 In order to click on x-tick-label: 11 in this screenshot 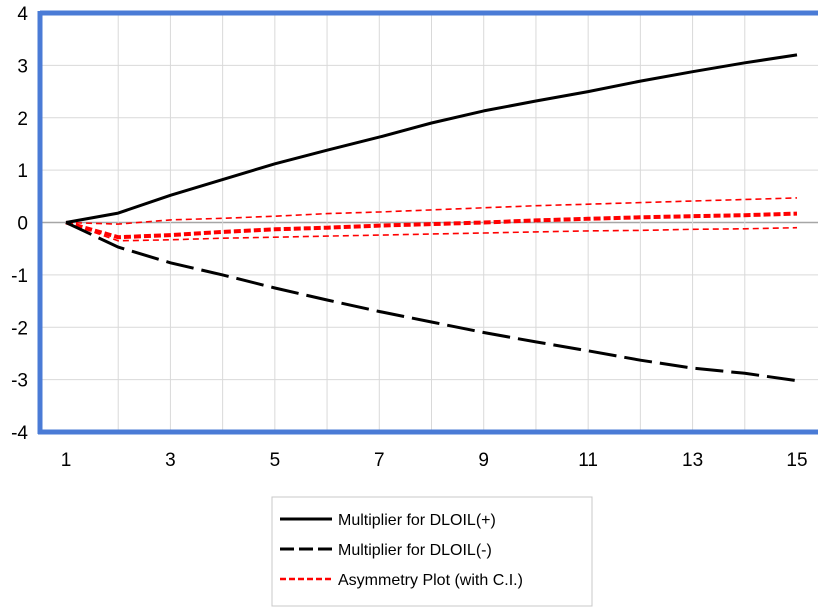, I will do `click(588, 460)`.